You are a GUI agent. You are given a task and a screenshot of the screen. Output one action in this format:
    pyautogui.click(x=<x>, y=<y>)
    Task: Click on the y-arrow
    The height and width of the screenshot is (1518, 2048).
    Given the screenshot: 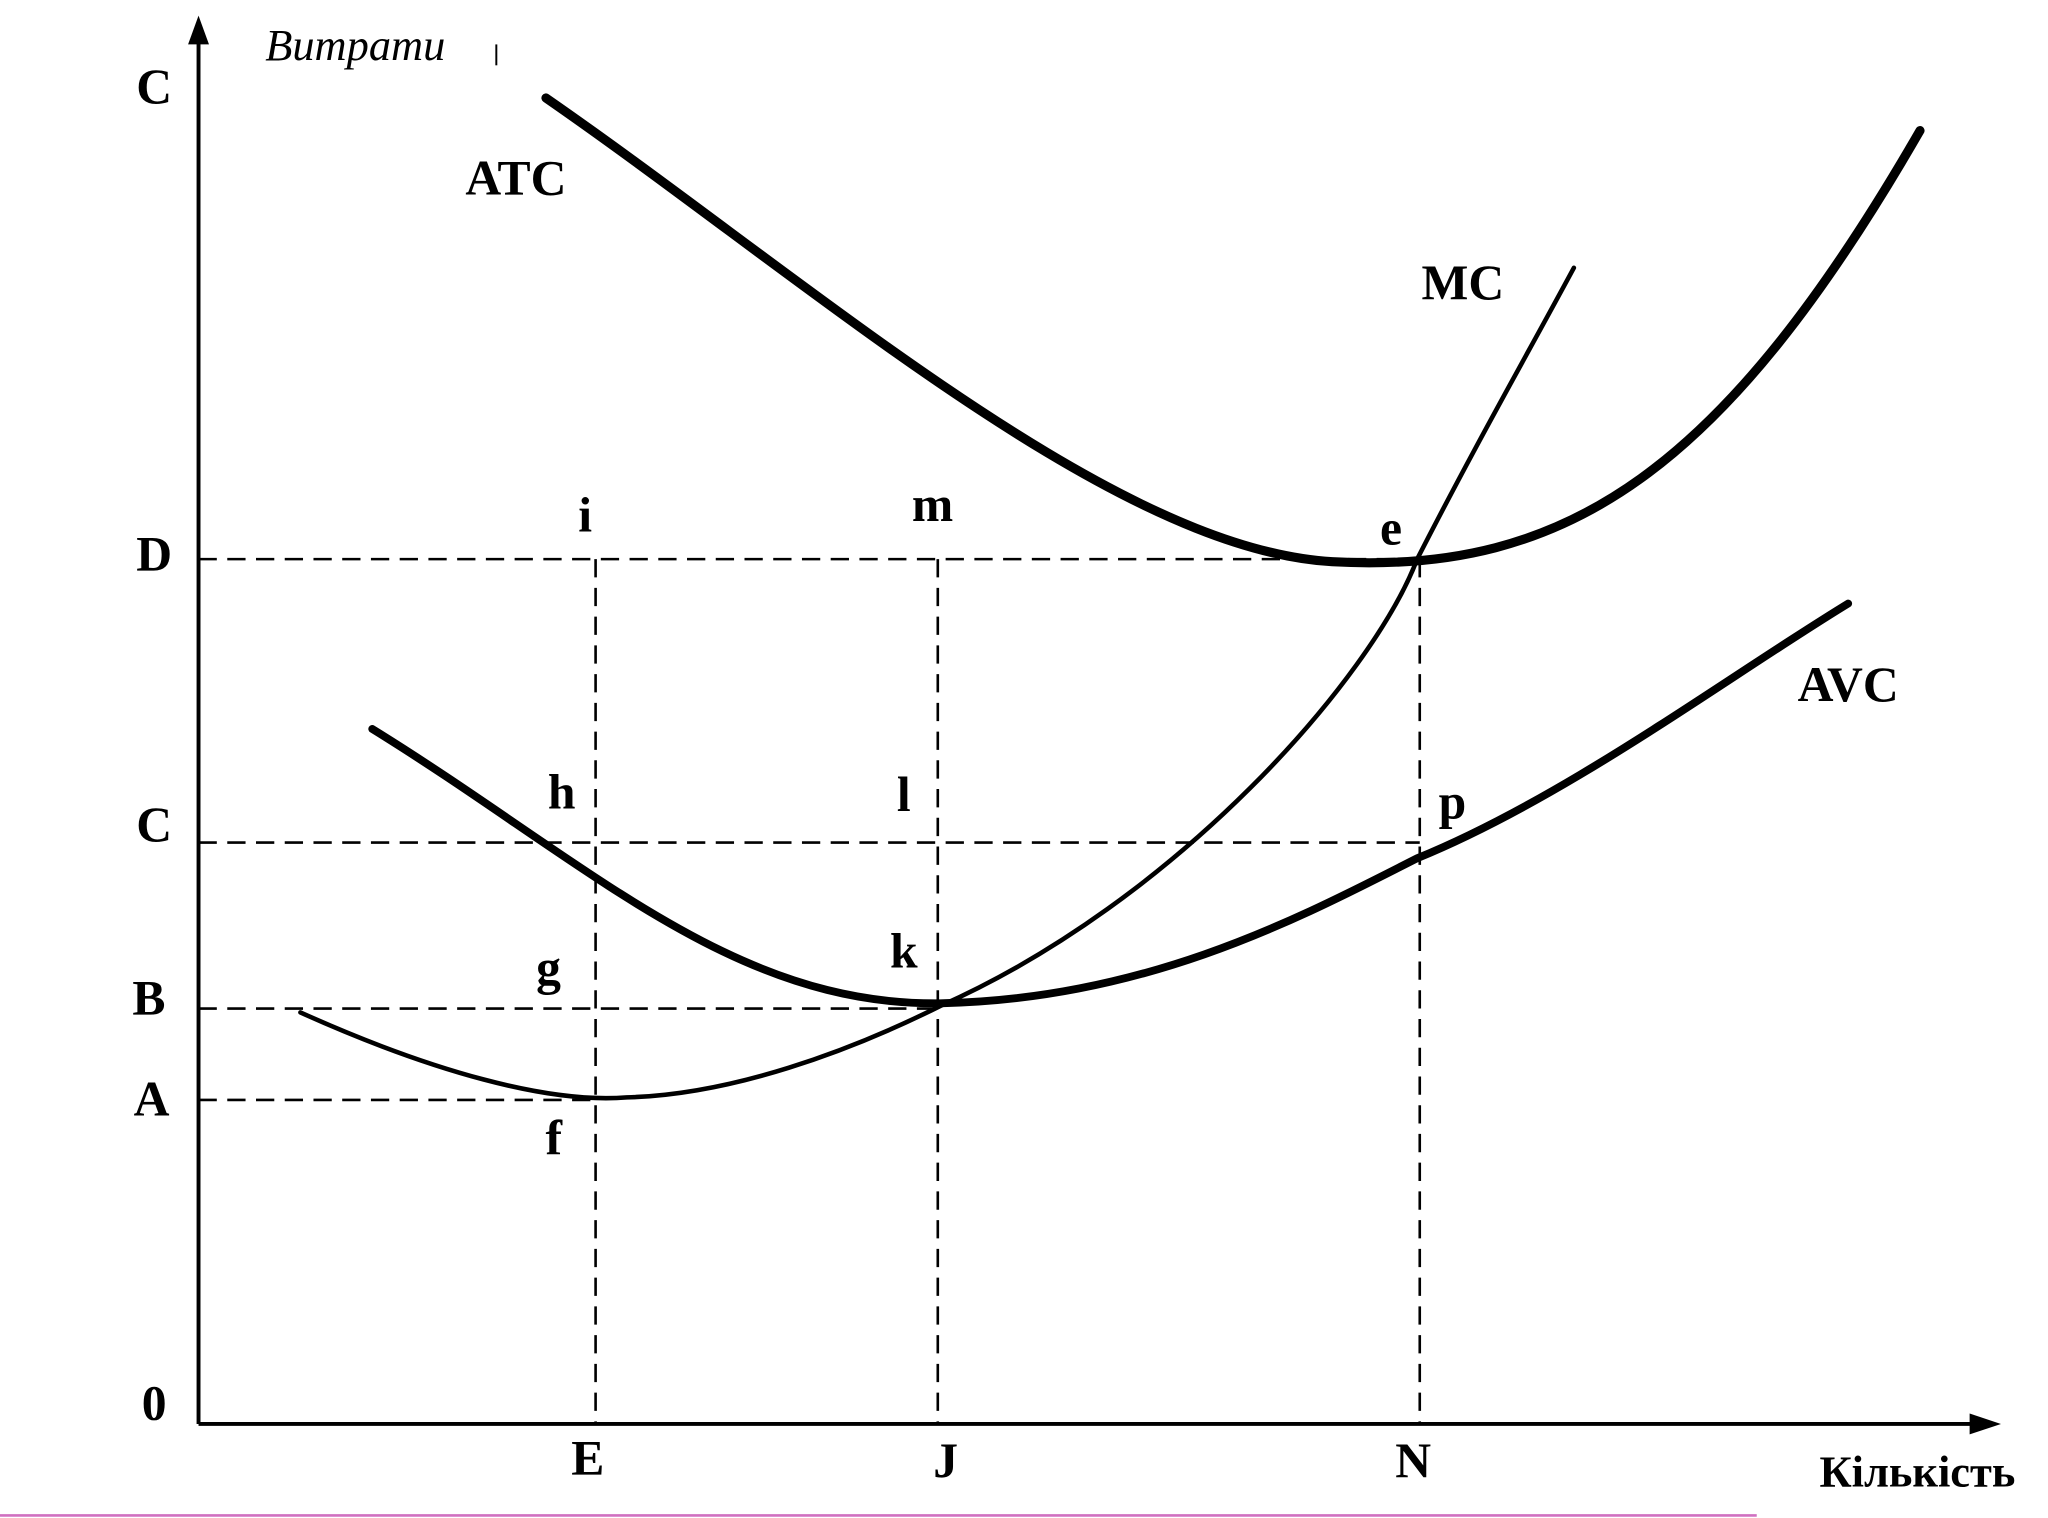 What is the action you would take?
    pyautogui.click(x=198, y=30)
    